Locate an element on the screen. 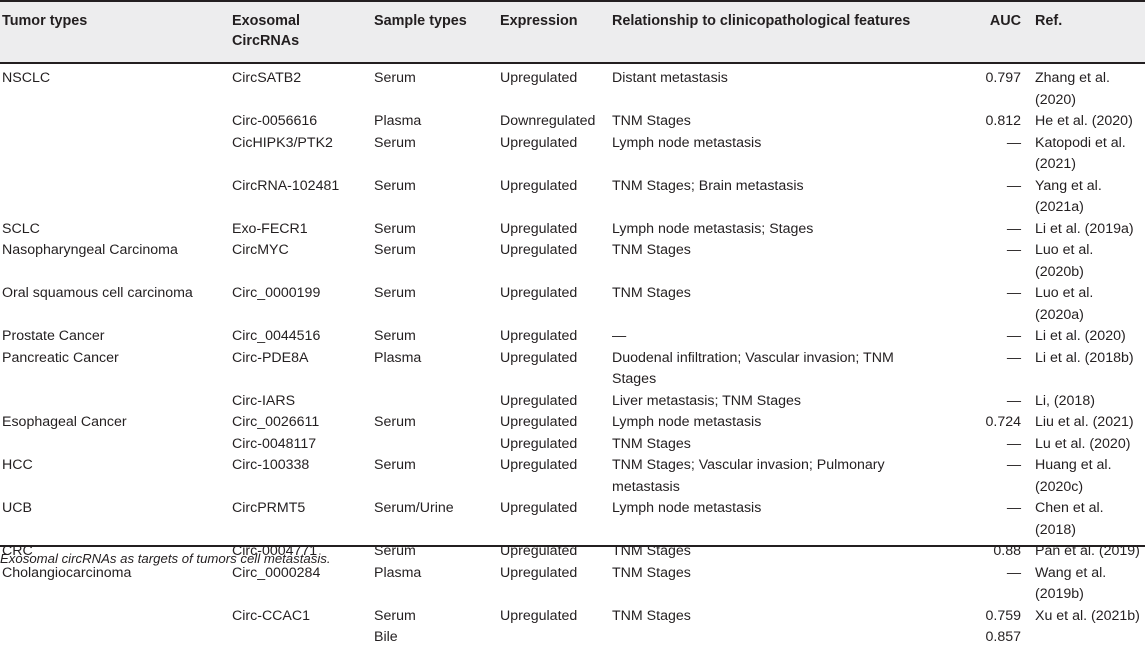 This screenshot has height=649, width=1145. cell-circrna is located at coordinates (299, 638).